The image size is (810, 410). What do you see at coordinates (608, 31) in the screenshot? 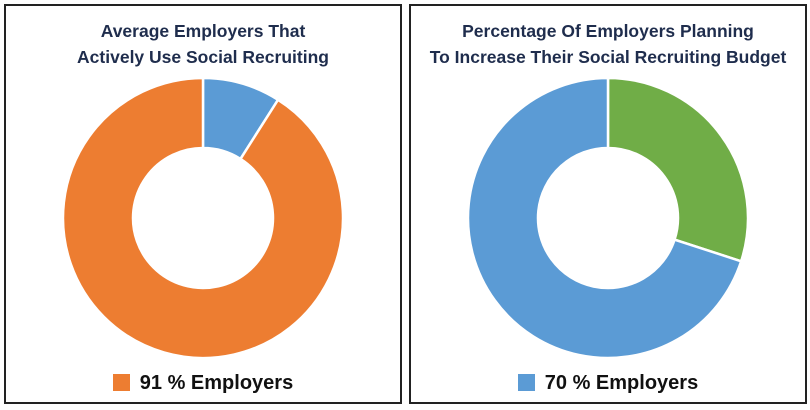
I see `title-line-1: Percentage Of Employers Planning` at bounding box center [608, 31].